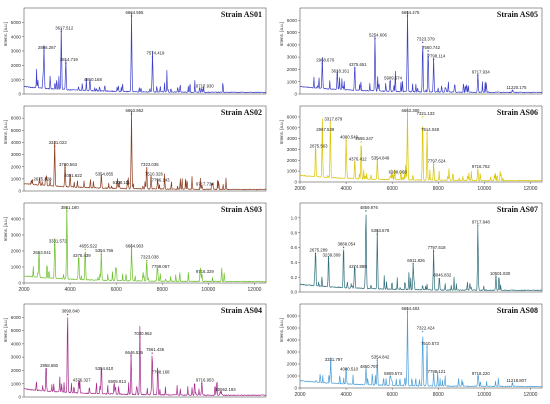 The width and height of the screenshot is (550, 404). What do you see at coordinates (47, 47) in the screenshot?
I see `peak-label: 2866.267` at bounding box center [47, 47].